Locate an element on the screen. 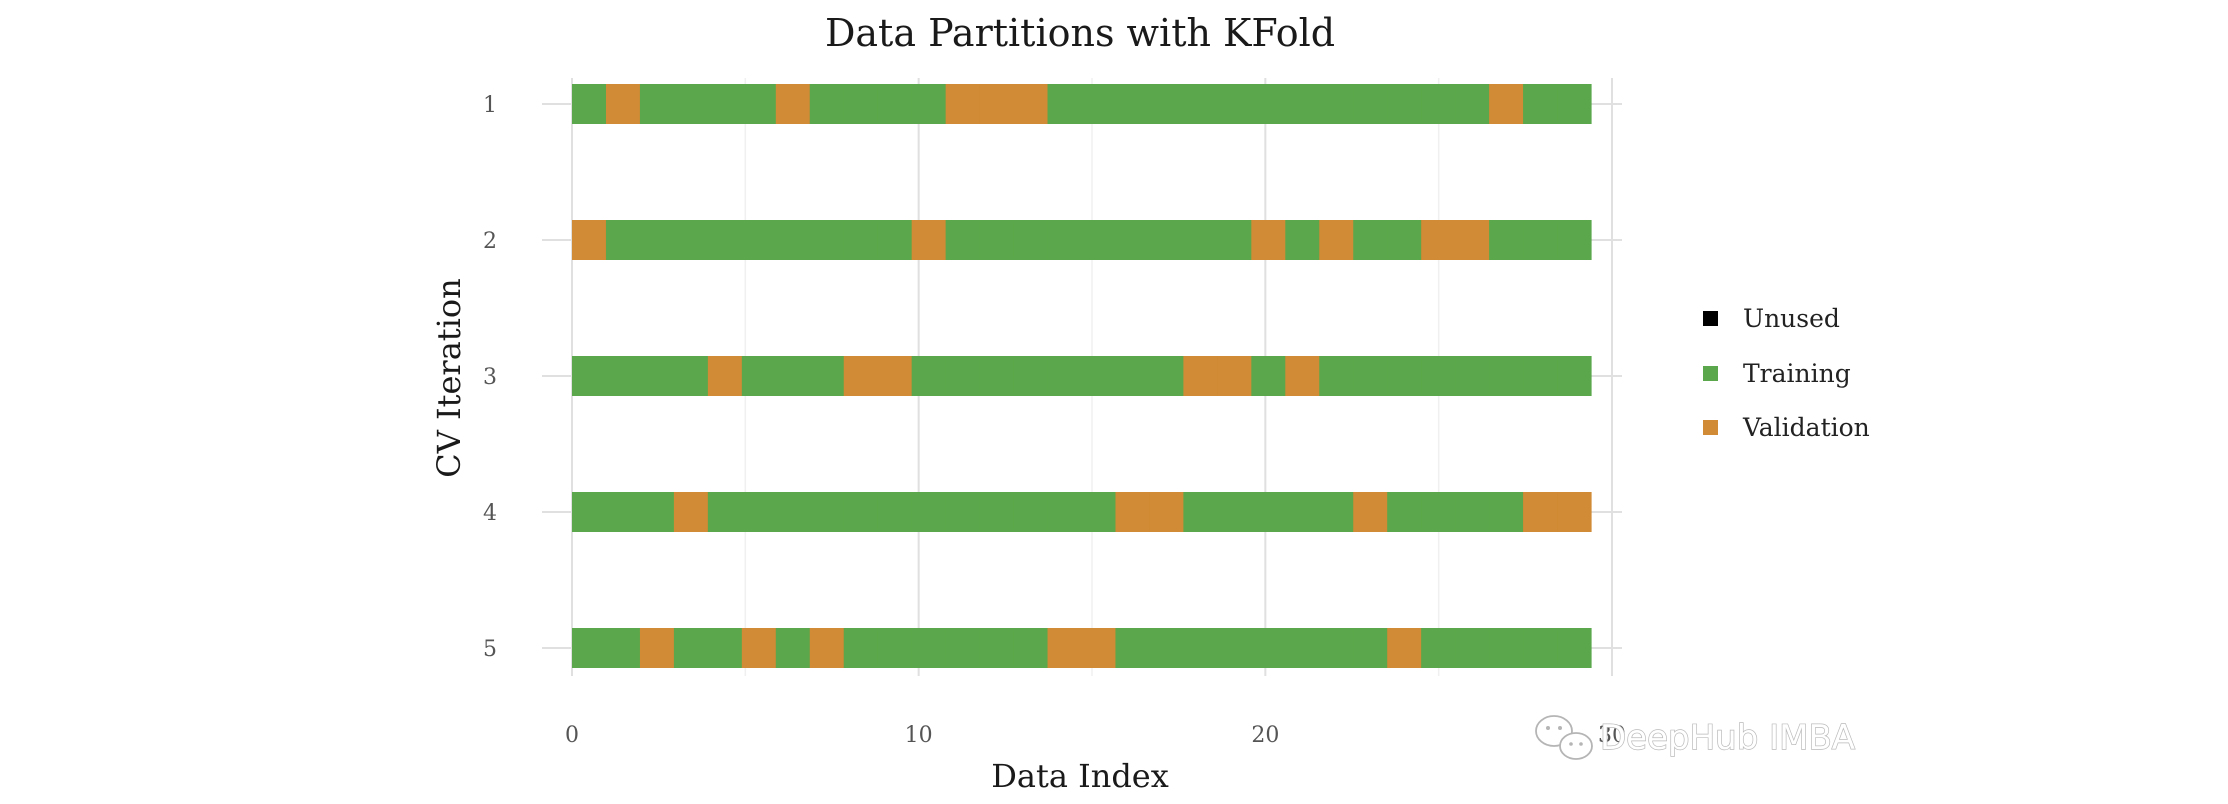  y-tick-label: 2 is located at coordinates (490, 241).